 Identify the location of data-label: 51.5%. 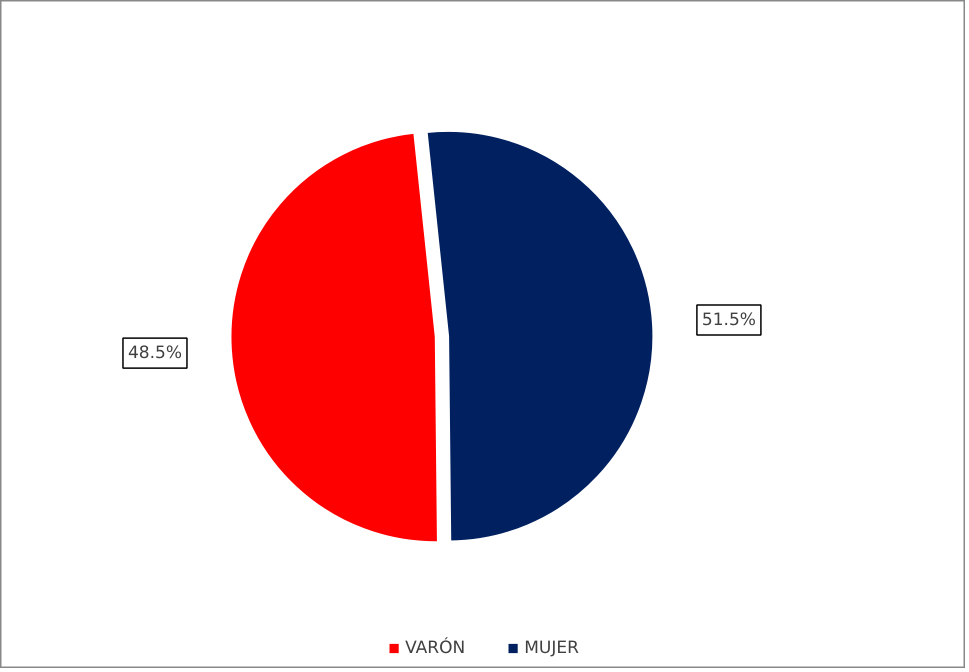
(729, 320).